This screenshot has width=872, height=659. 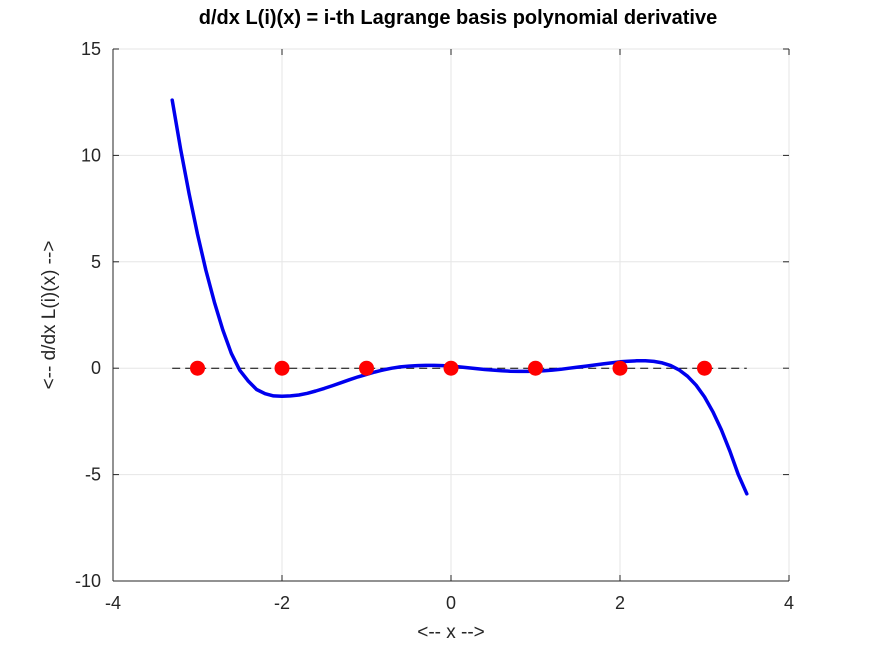 I want to click on y-tick-label: 0, so click(x=96, y=368).